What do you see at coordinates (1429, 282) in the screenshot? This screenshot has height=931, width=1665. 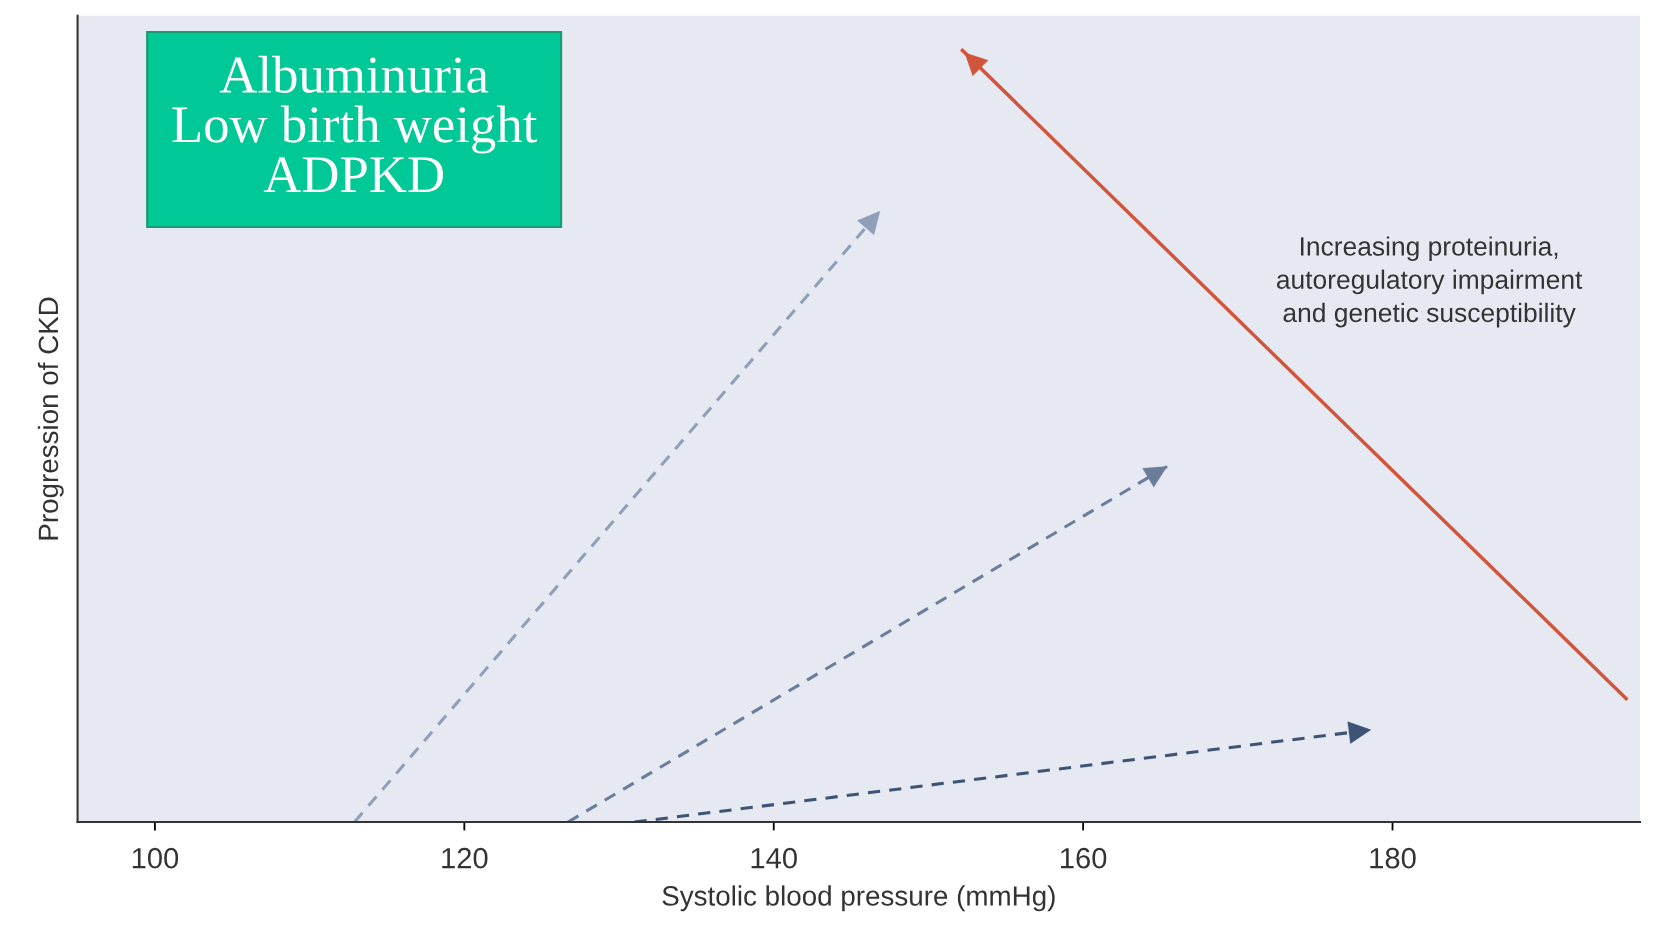 I see `annotation: Increasing proteinuria, autoregulatory impairment and genetic susceptibility` at bounding box center [1429, 282].